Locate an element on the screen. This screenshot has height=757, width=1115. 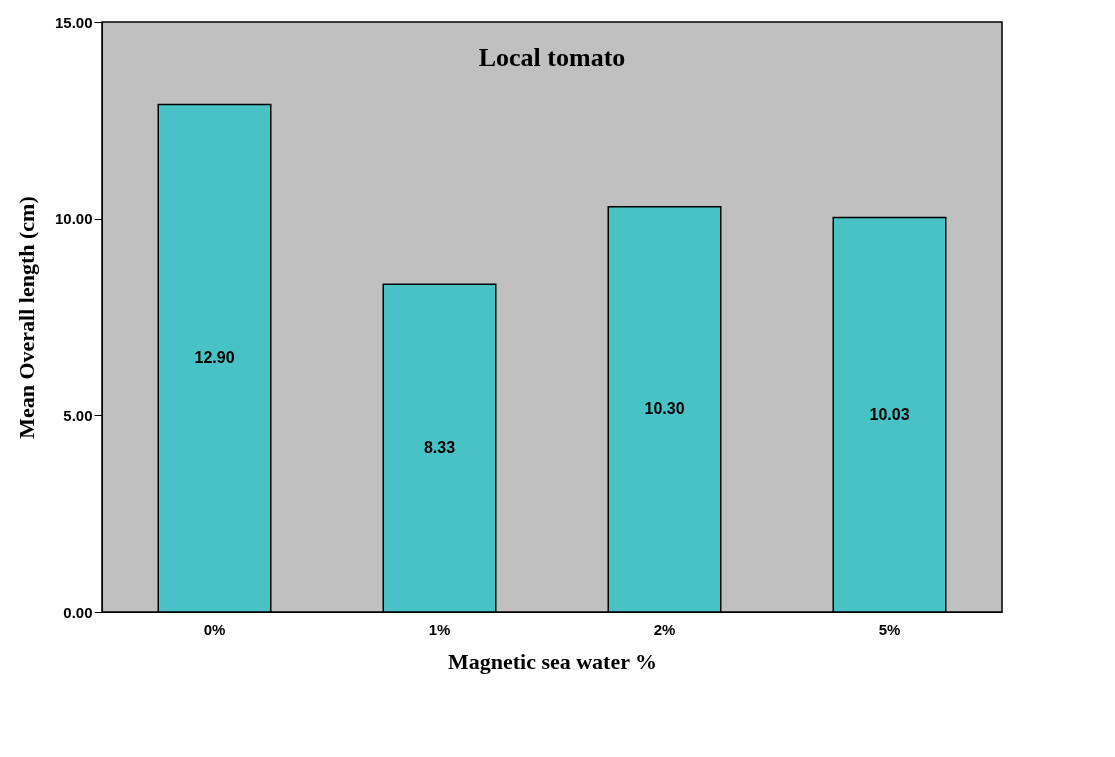
text: Local tomato is located at coordinates (552, 57).